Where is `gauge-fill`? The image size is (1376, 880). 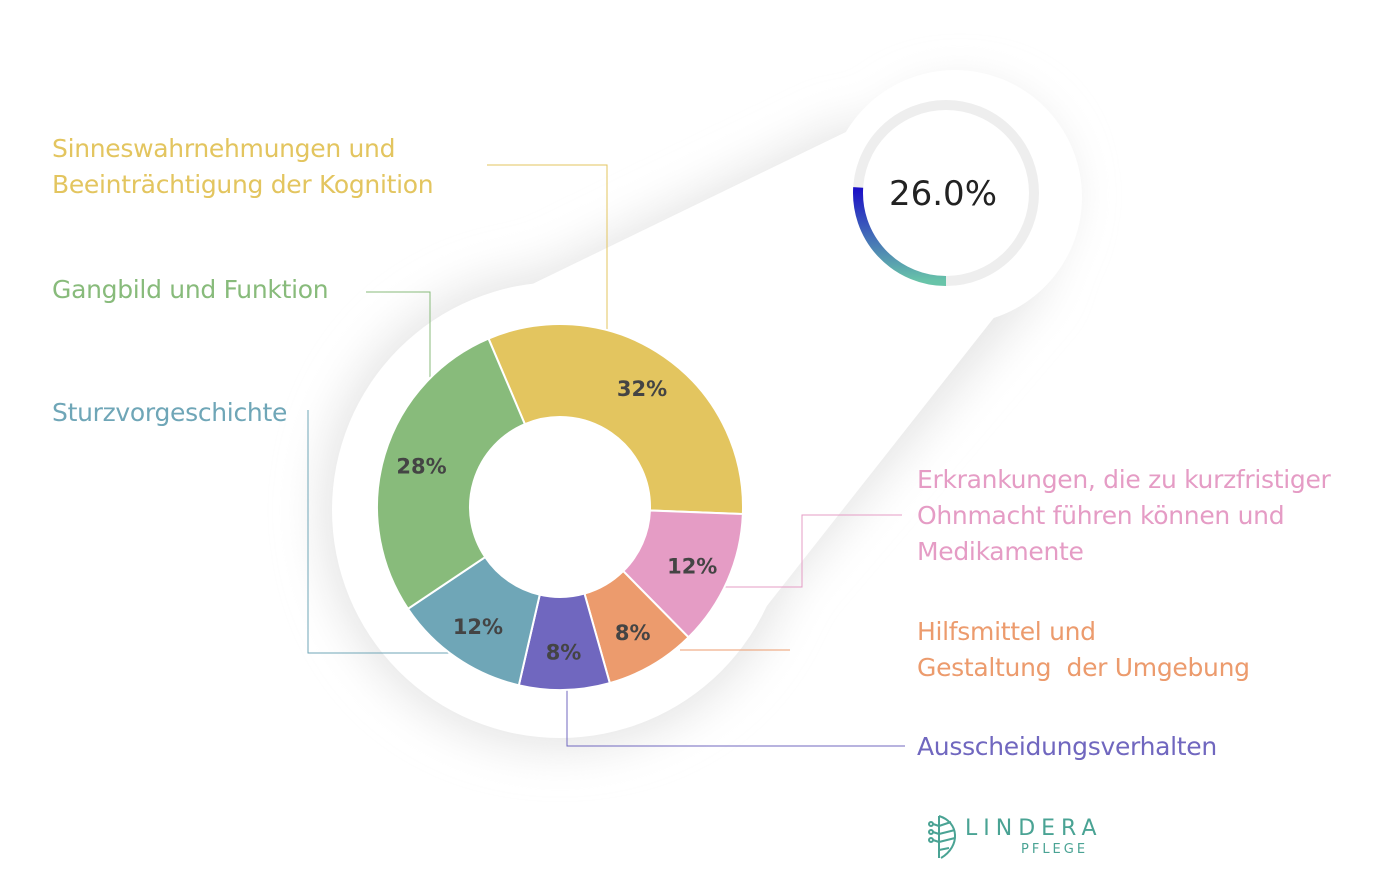 gauge-fill is located at coordinates (900, 236).